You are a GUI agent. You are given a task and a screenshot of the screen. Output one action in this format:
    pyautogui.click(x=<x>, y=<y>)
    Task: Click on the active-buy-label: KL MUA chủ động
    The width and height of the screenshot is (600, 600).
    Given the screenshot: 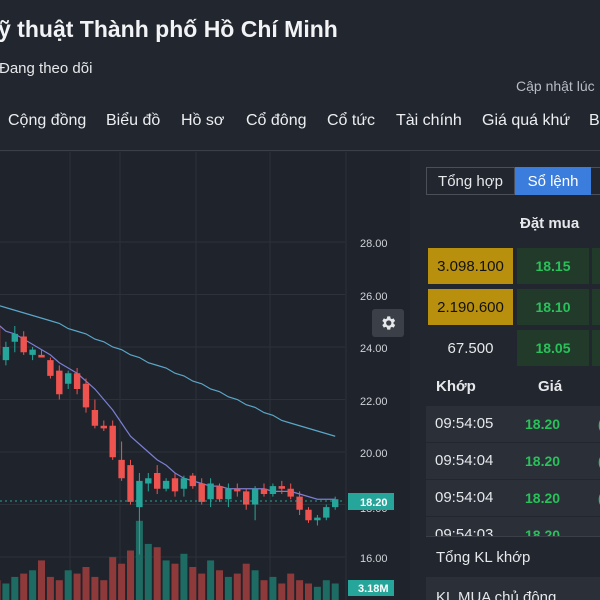 What is the action you would take?
    pyautogui.click(x=496, y=594)
    